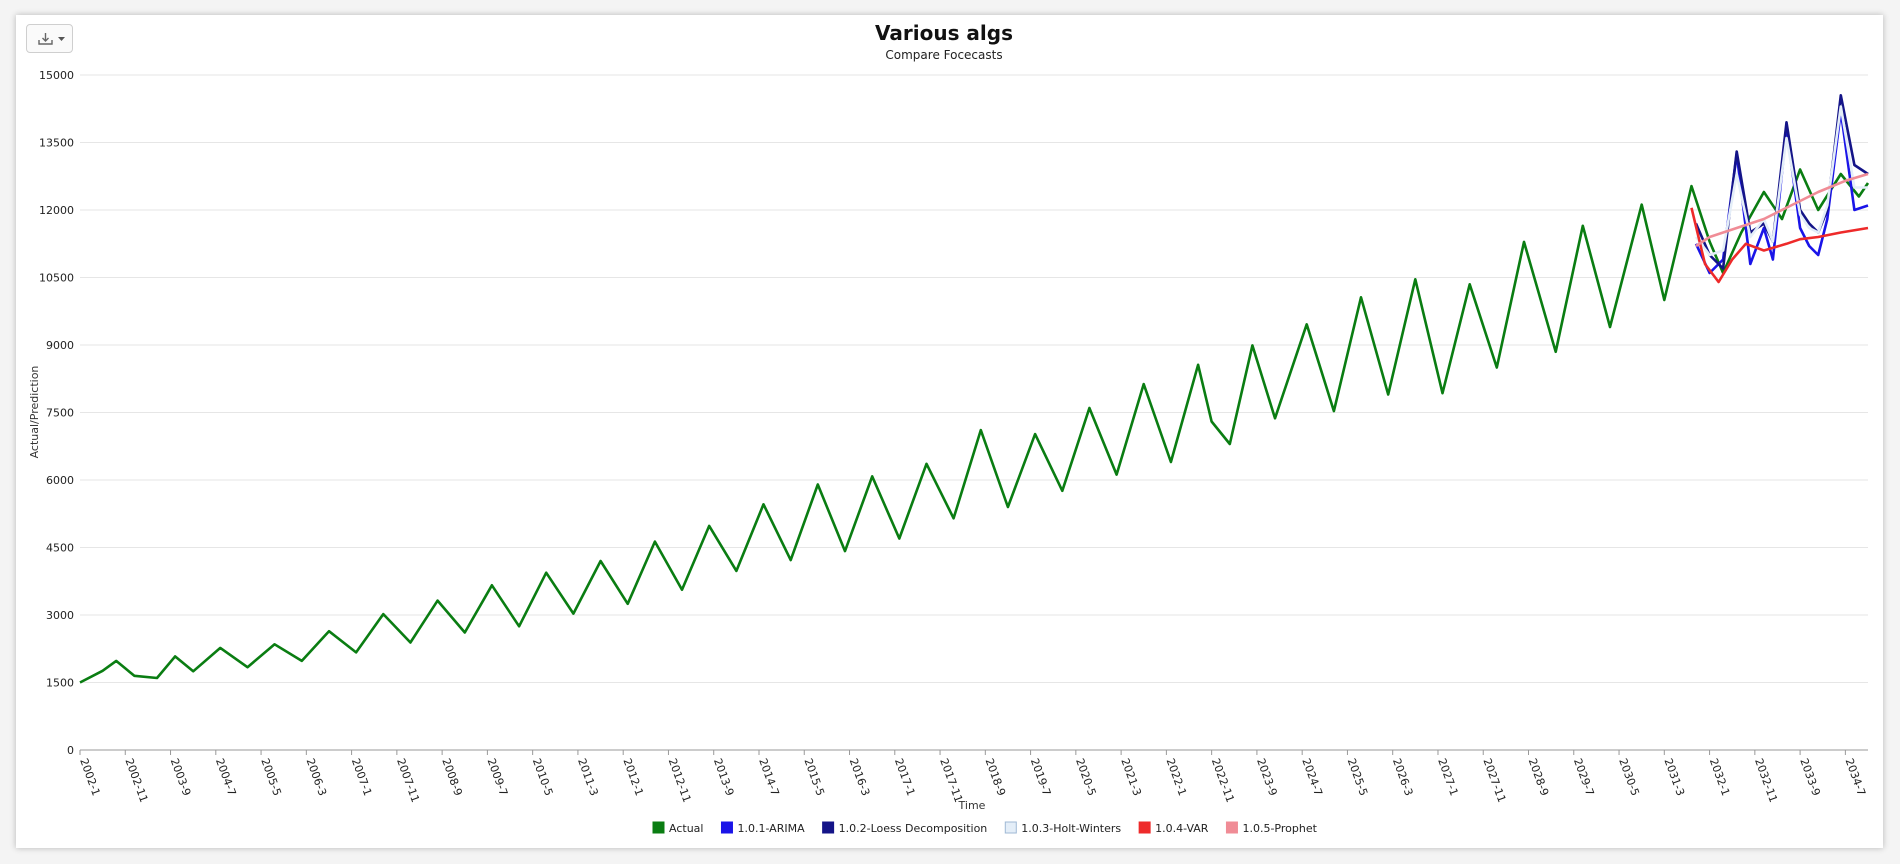  Describe the element at coordinates (1448, 777) in the screenshot. I see `x-tick-label: 2027-1` at that location.